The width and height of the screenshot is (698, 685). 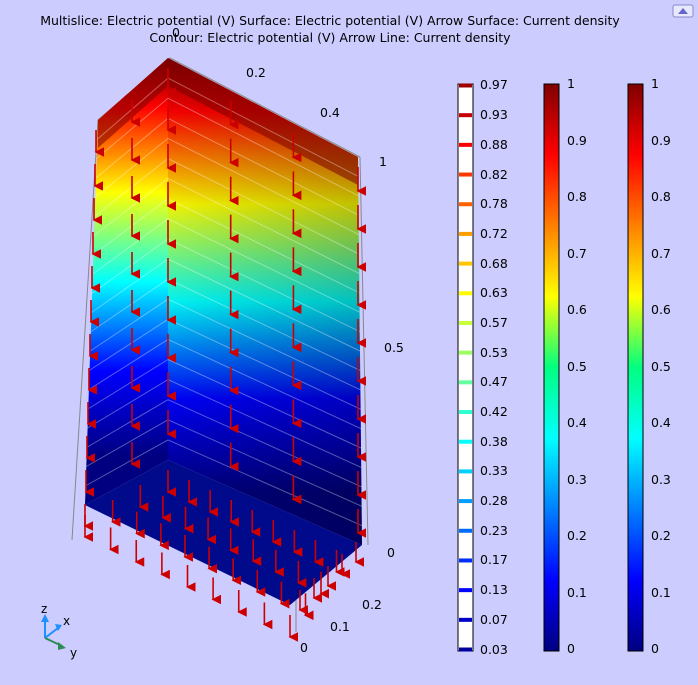 What do you see at coordinates (228, 121) in the screenshot?
I see `top-band` at bounding box center [228, 121].